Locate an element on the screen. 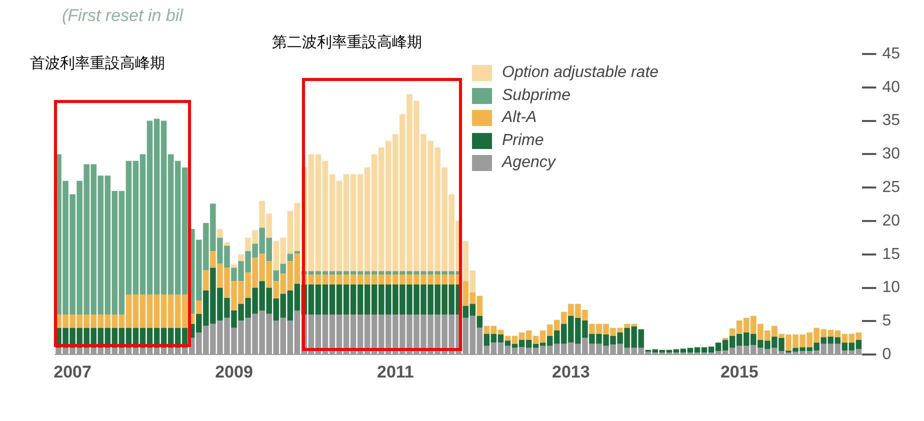 Image resolution: width=924 pixels, height=421 pixels. chart-title: (First reset in bil is located at coordinates (122, 16).